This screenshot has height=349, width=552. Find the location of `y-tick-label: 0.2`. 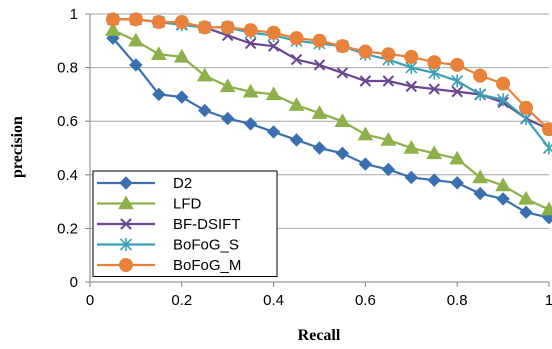

y-tick-label: 0.2 is located at coordinates (67, 228).